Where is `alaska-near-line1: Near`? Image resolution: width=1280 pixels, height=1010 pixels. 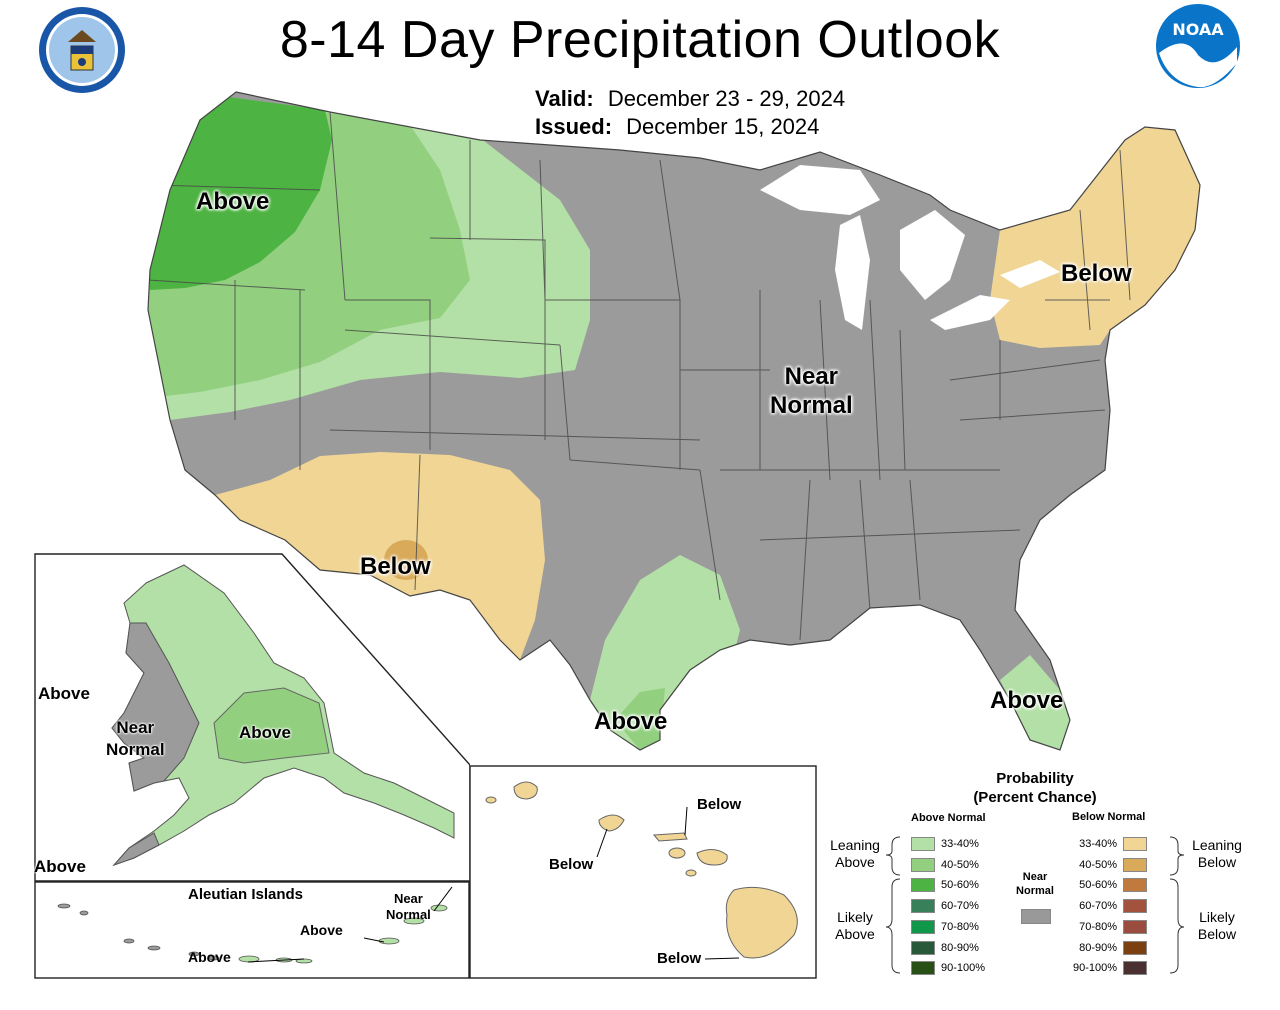
alaska-near-line1: Near is located at coordinates (135, 727).